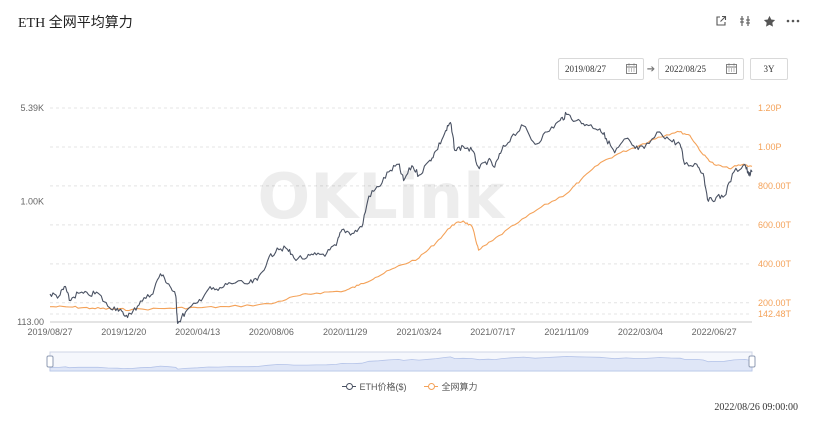 The image size is (832, 428). What do you see at coordinates (651, 69) in the screenshot?
I see `arrow-right-icon: ➔` at bounding box center [651, 69].